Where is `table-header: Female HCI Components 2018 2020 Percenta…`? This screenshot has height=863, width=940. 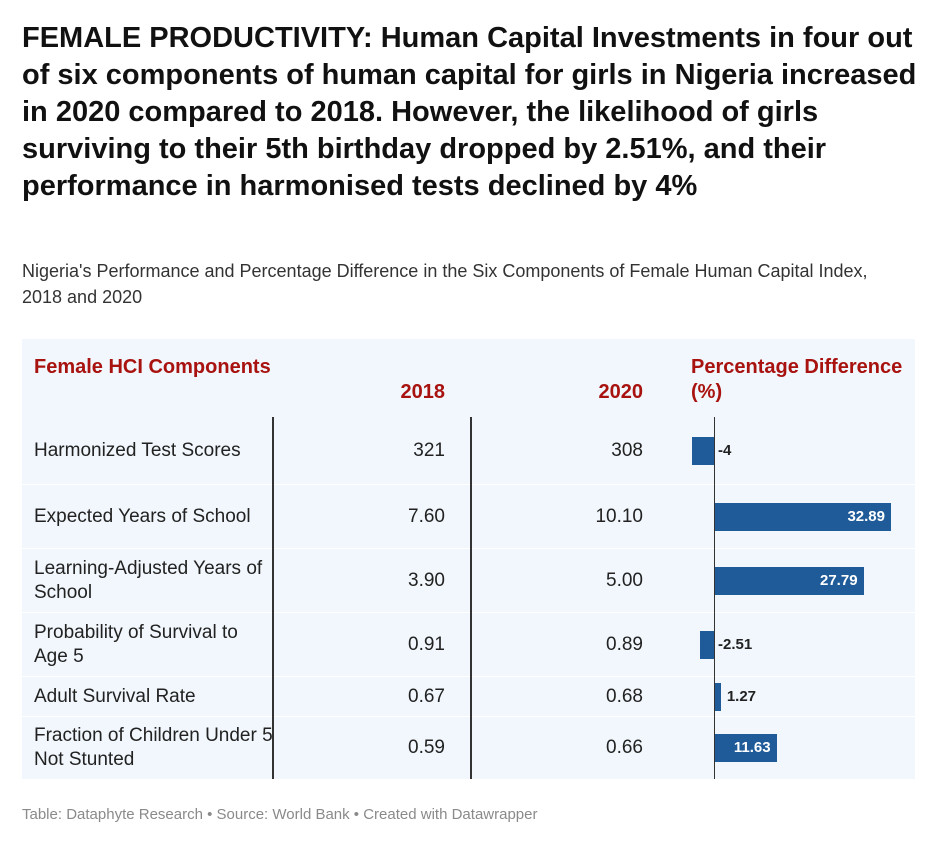 table-header: Female HCI Components 2018 2020 Percenta… is located at coordinates (468, 378).